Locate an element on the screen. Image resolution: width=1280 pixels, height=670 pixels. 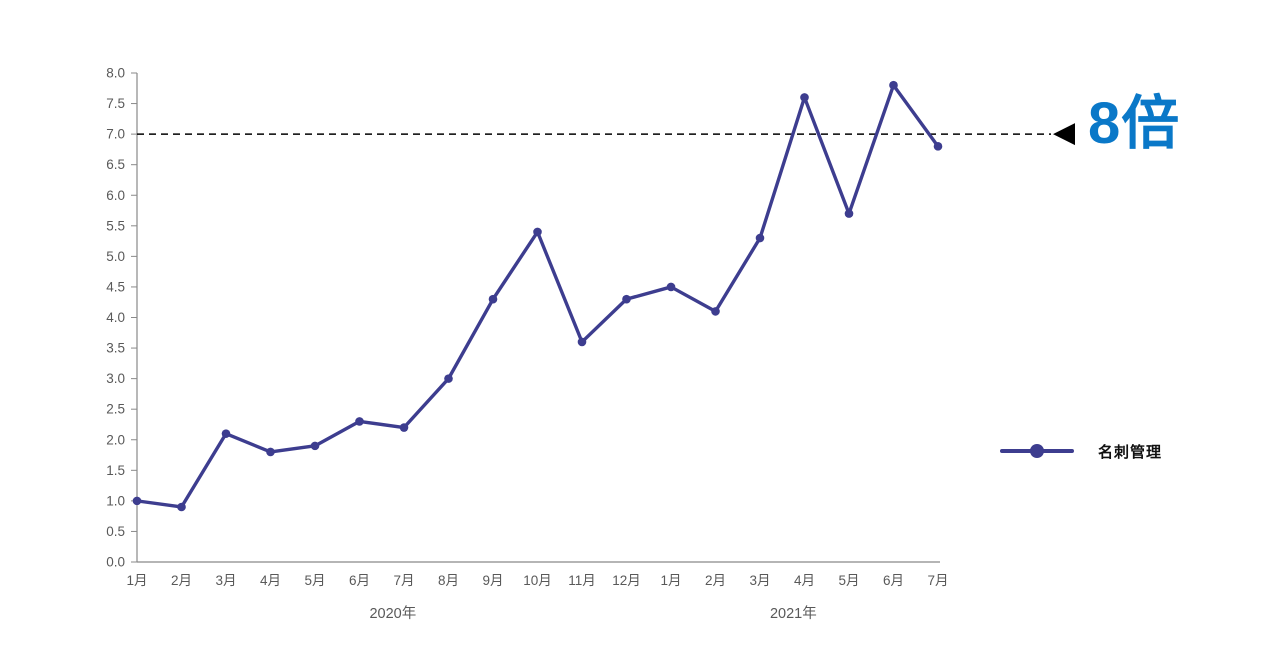
legend-series-label: 名刺管理 is located at coordinates (1130, 452).